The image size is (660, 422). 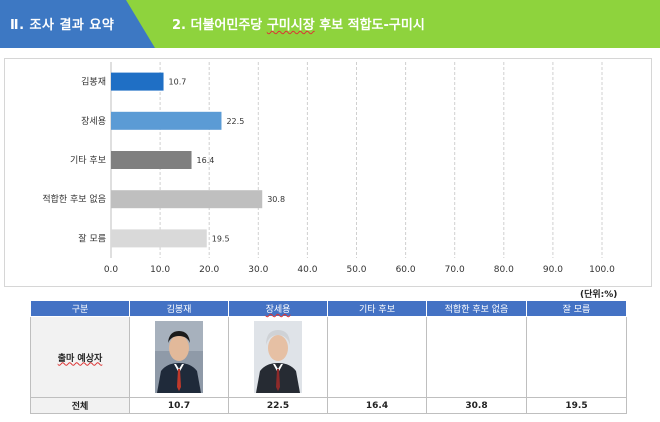 What do you see at coordinates (307, 270) in the screenshot?
I see `x-tick-label: 40.0` at bounding box center [307, 270].